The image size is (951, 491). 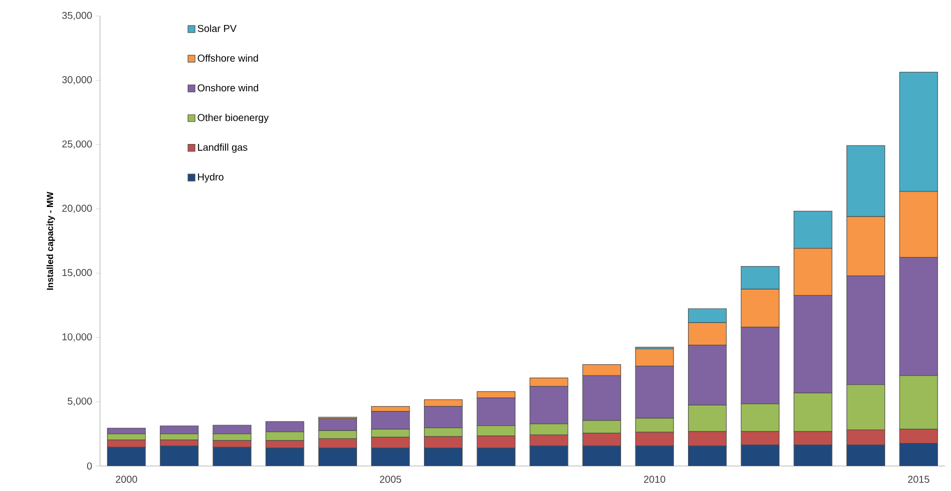 I want to click on x-tick-label: 2000, so click(x=127, y=479).